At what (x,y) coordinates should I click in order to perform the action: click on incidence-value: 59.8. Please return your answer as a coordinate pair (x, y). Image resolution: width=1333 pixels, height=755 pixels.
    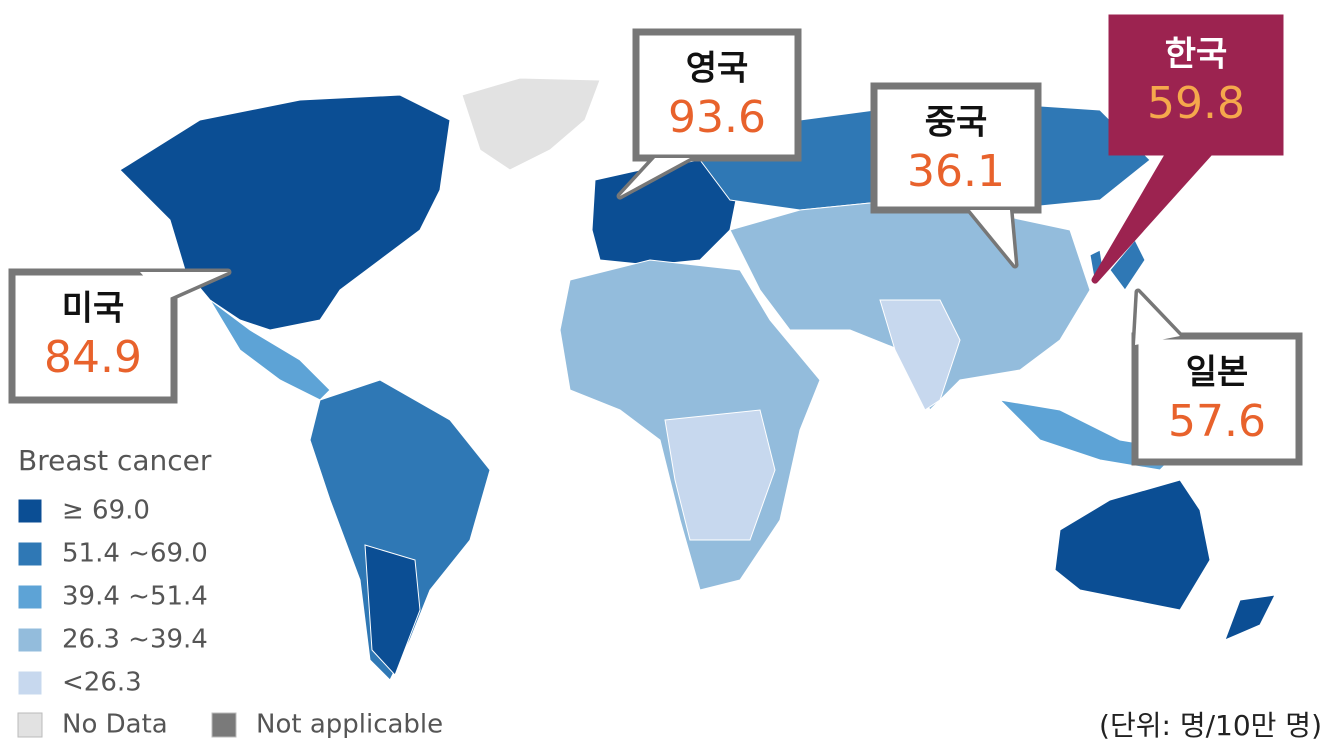
    Looking at the image, I should click on (1196, 103).